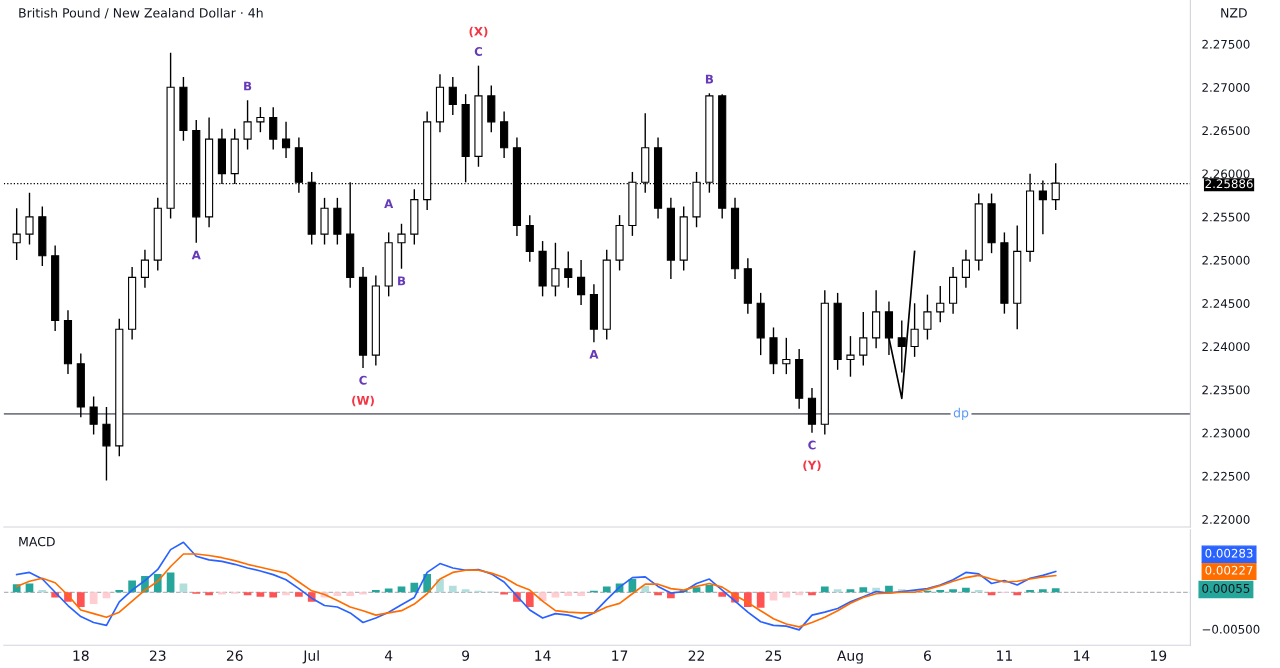 This screenshot has width=1280, height=668. I want to click on x-tick-label: 6, so click(927, 655).